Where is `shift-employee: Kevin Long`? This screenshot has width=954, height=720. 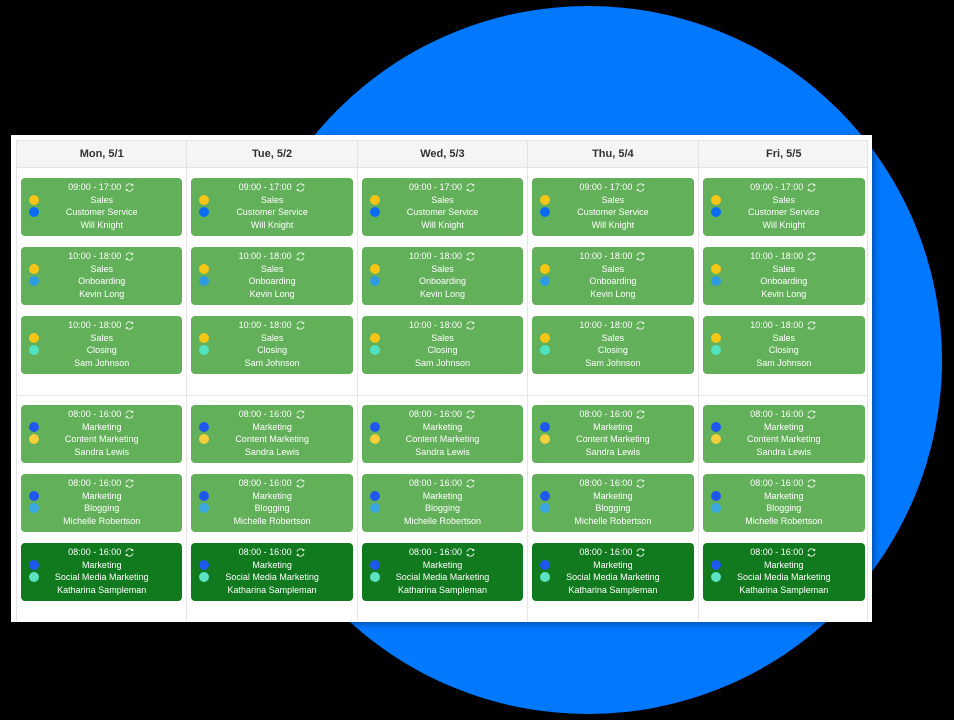 shift-employee: Kevin Long is located at coordinates (784, 293).